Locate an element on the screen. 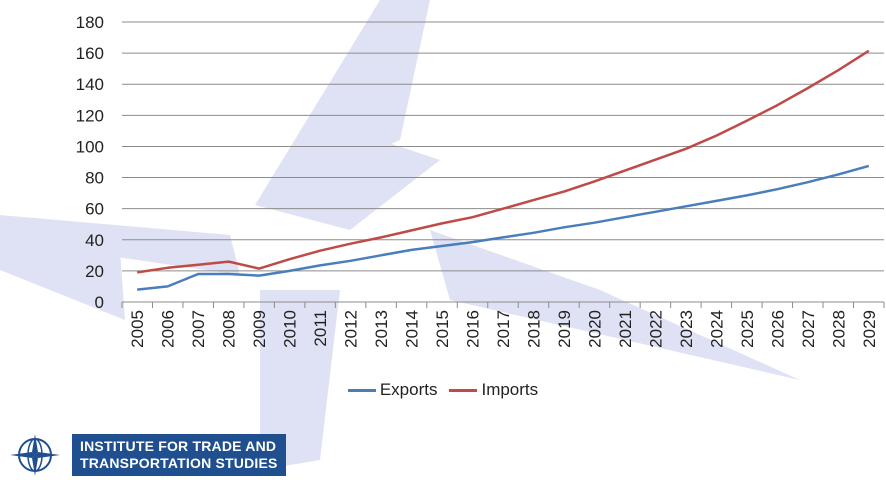  logo-line-2: TRANSPORTATION STUDIES is located at coordinates (179, 463).